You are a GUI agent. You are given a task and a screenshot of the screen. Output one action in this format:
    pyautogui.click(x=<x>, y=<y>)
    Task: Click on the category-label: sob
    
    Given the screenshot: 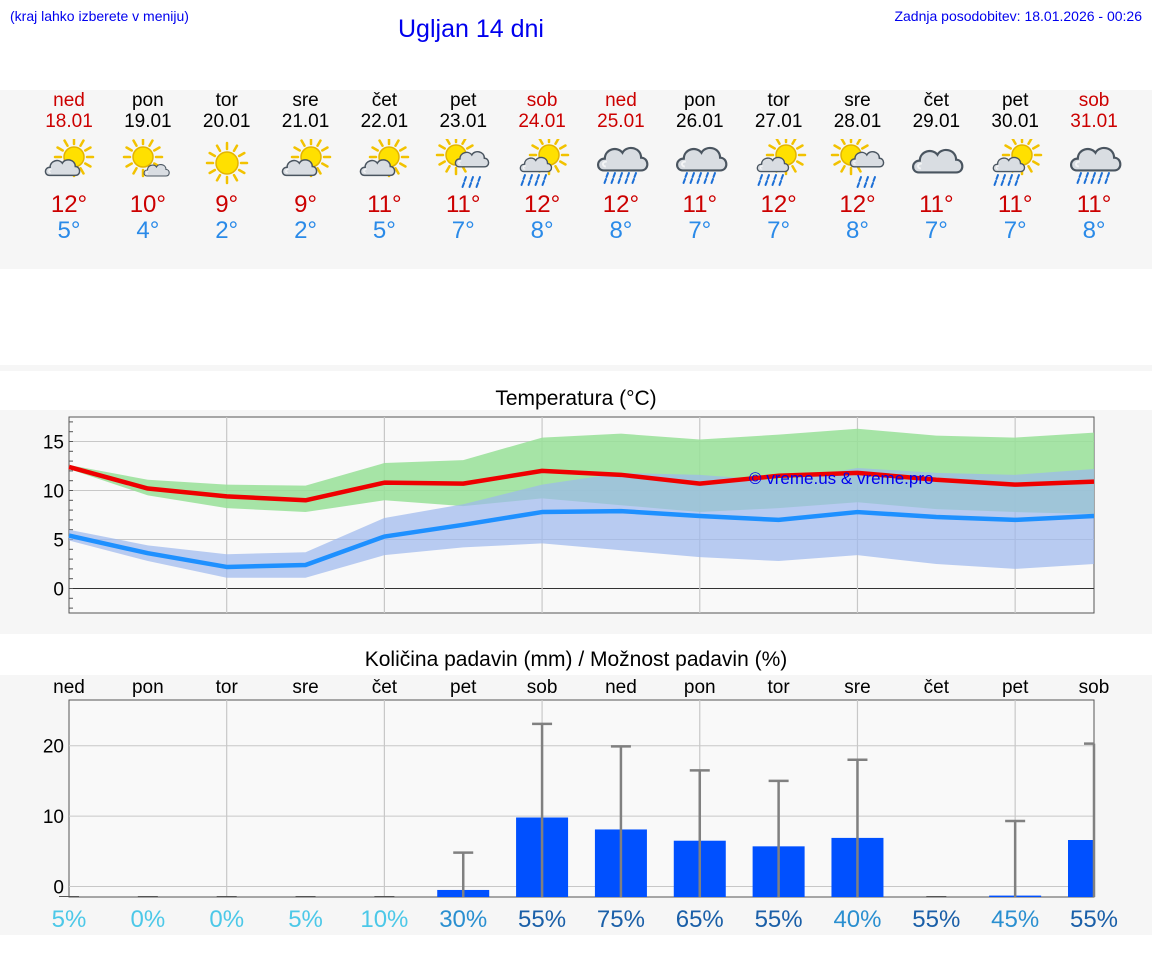 What is the action you would take?
    pyautogui.click(x=1094, y=687)
    